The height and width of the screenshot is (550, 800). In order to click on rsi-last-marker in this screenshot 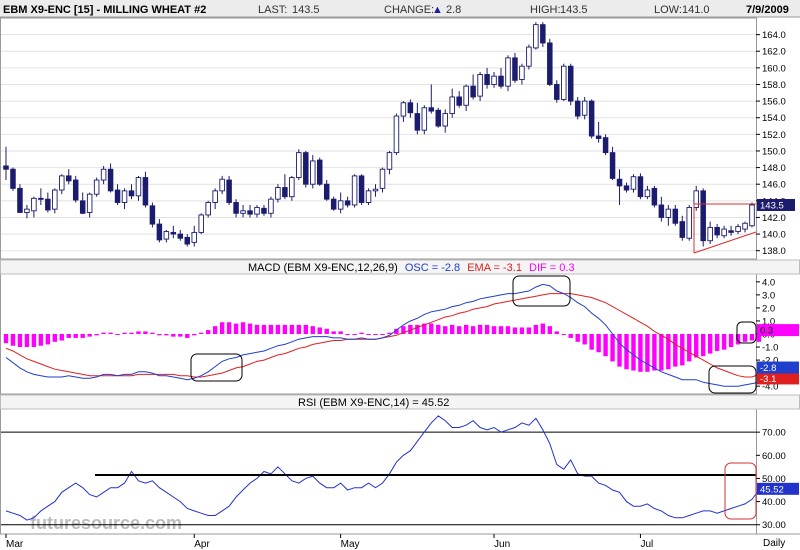, I will do `click(778, 488)`.